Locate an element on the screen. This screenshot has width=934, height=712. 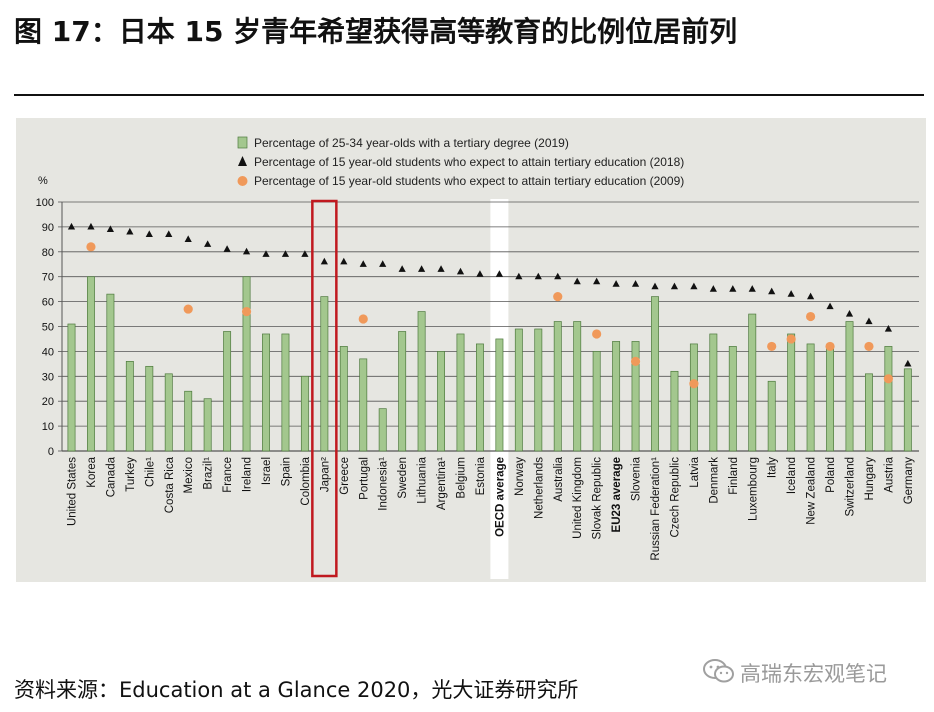
x-tick-label: Luxembourg is located at coordinates (753, 489).